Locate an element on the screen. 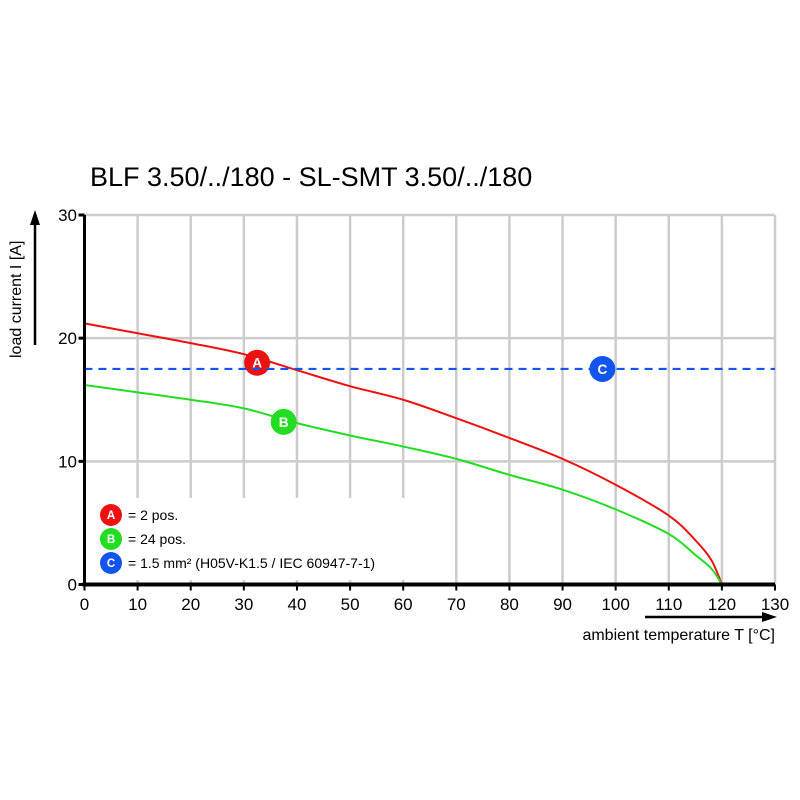 This screenshot has width=800, height=800. x-tick-label: 110 is located at coordinates (668, 604).